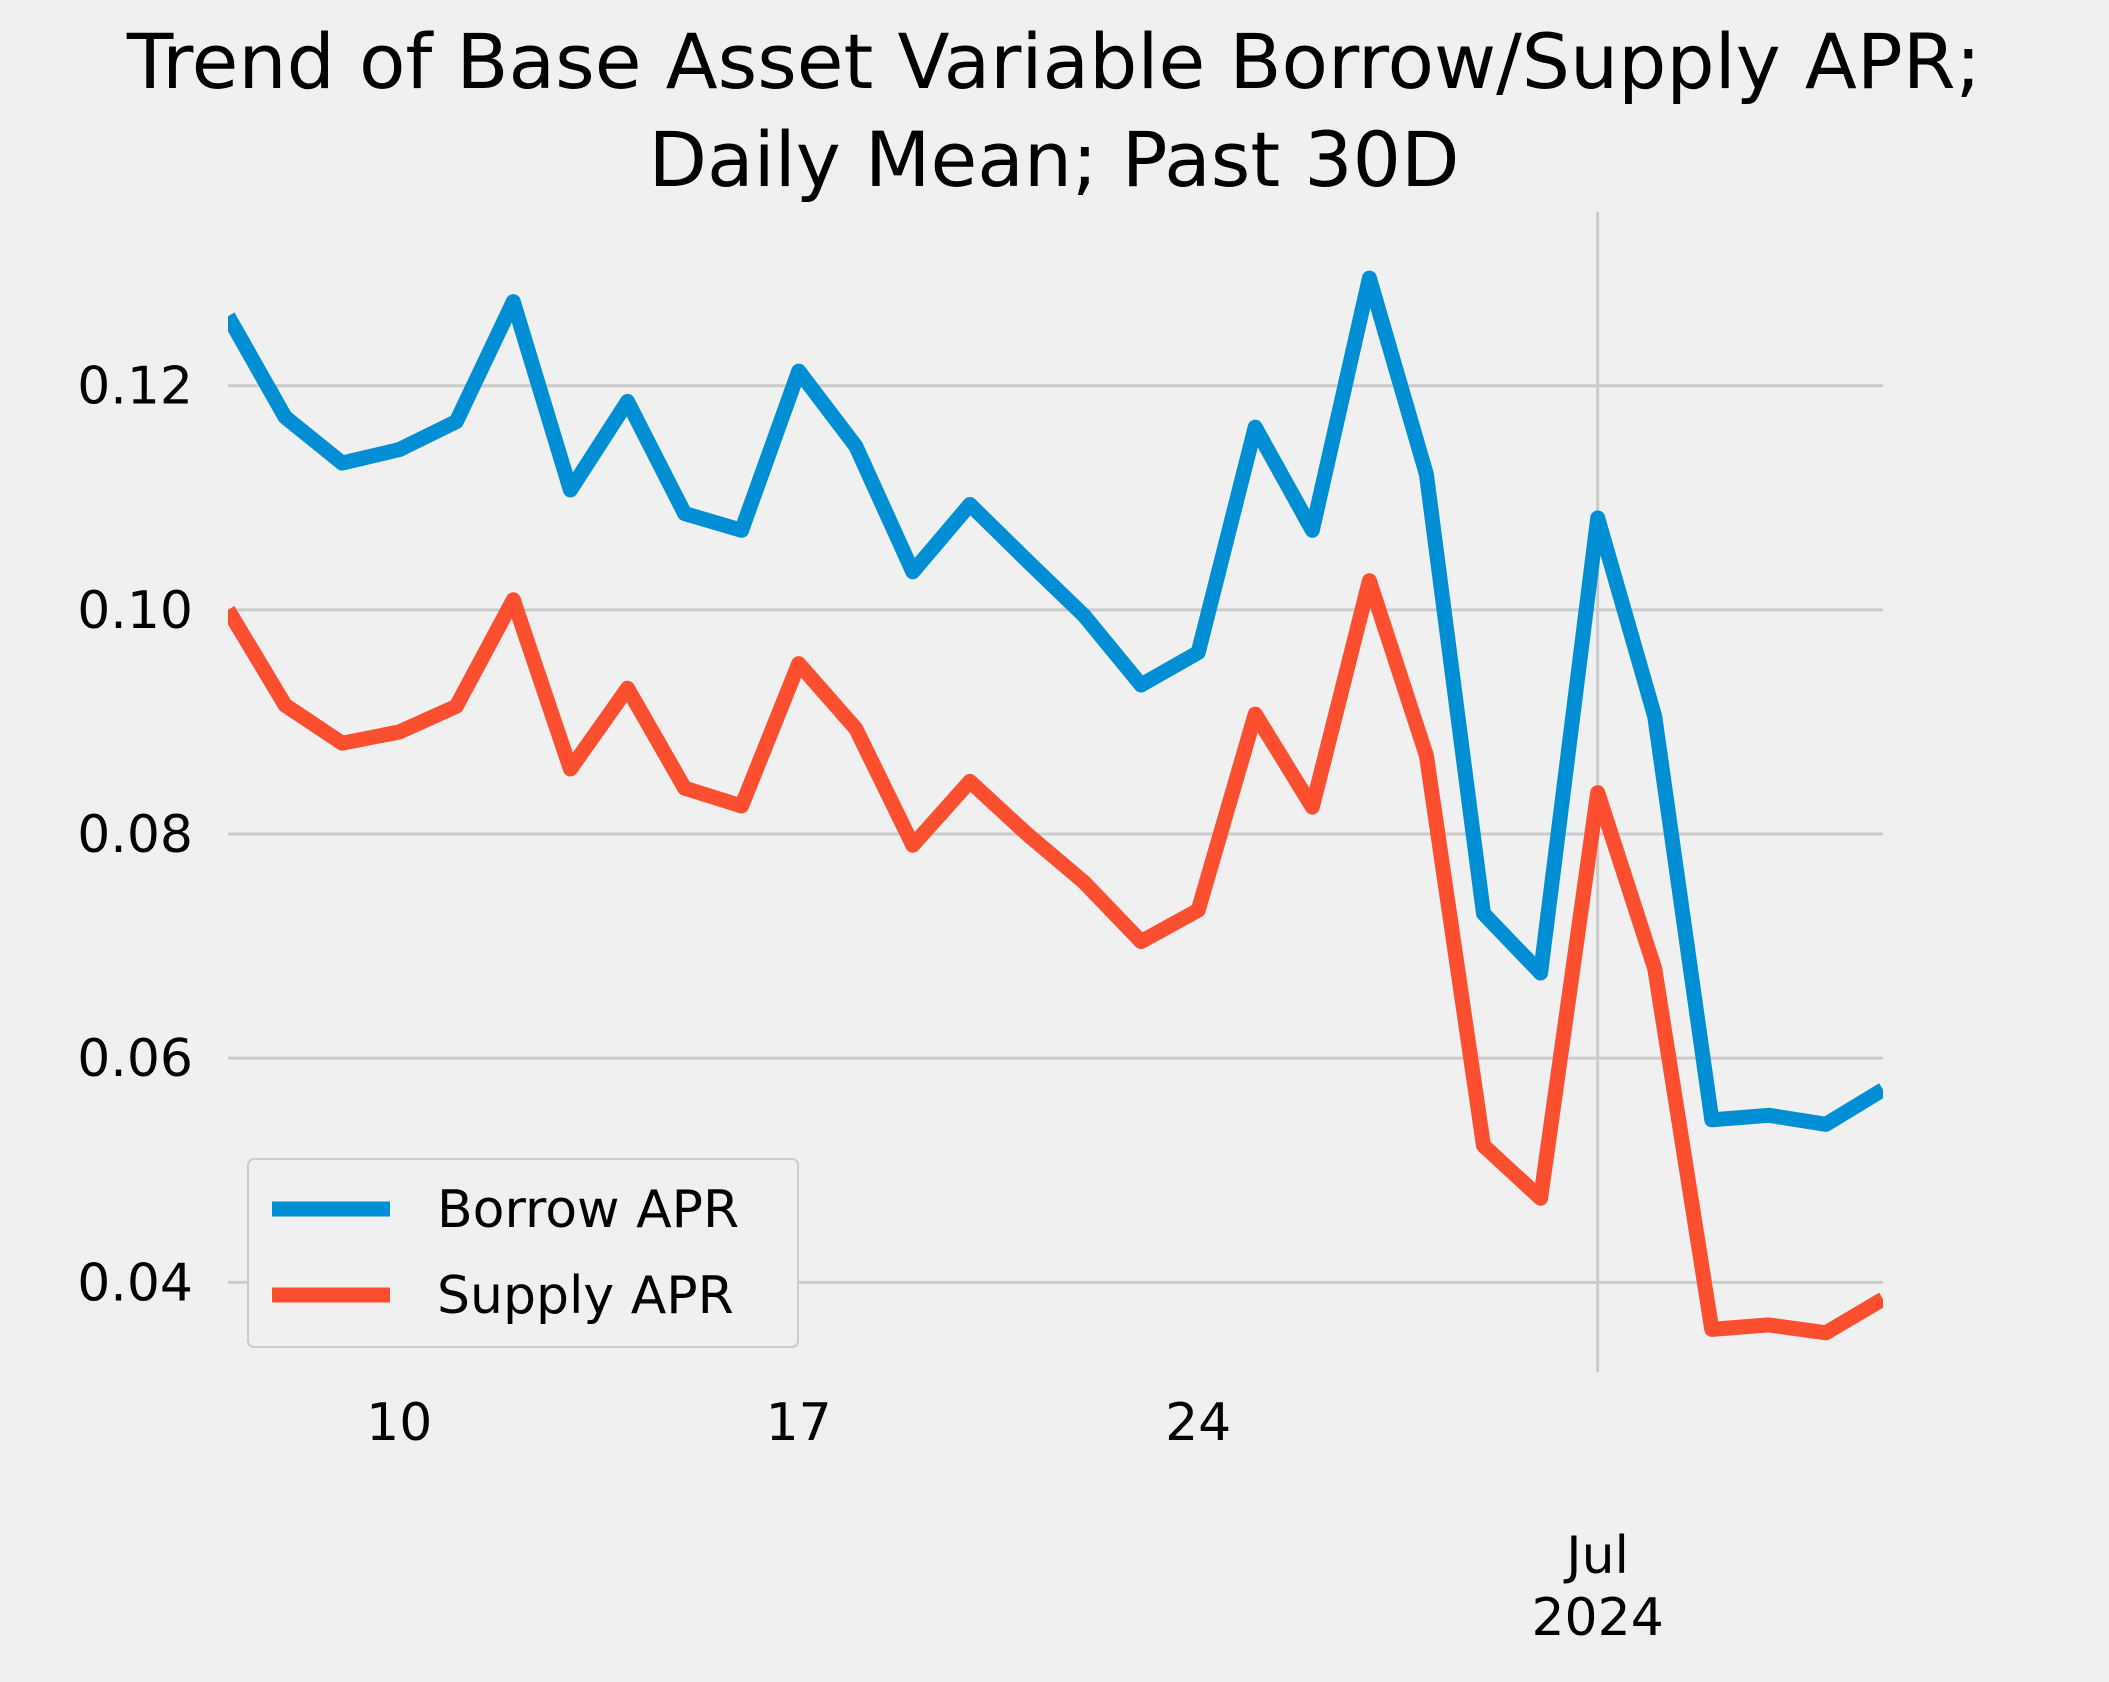 The width and height of the screenshot is (2109, 1682). What do you see at coordinates (135, 1283) in the screenshot?
I see `y-tick-label: 0.04` at bounding box center [135, 1283].